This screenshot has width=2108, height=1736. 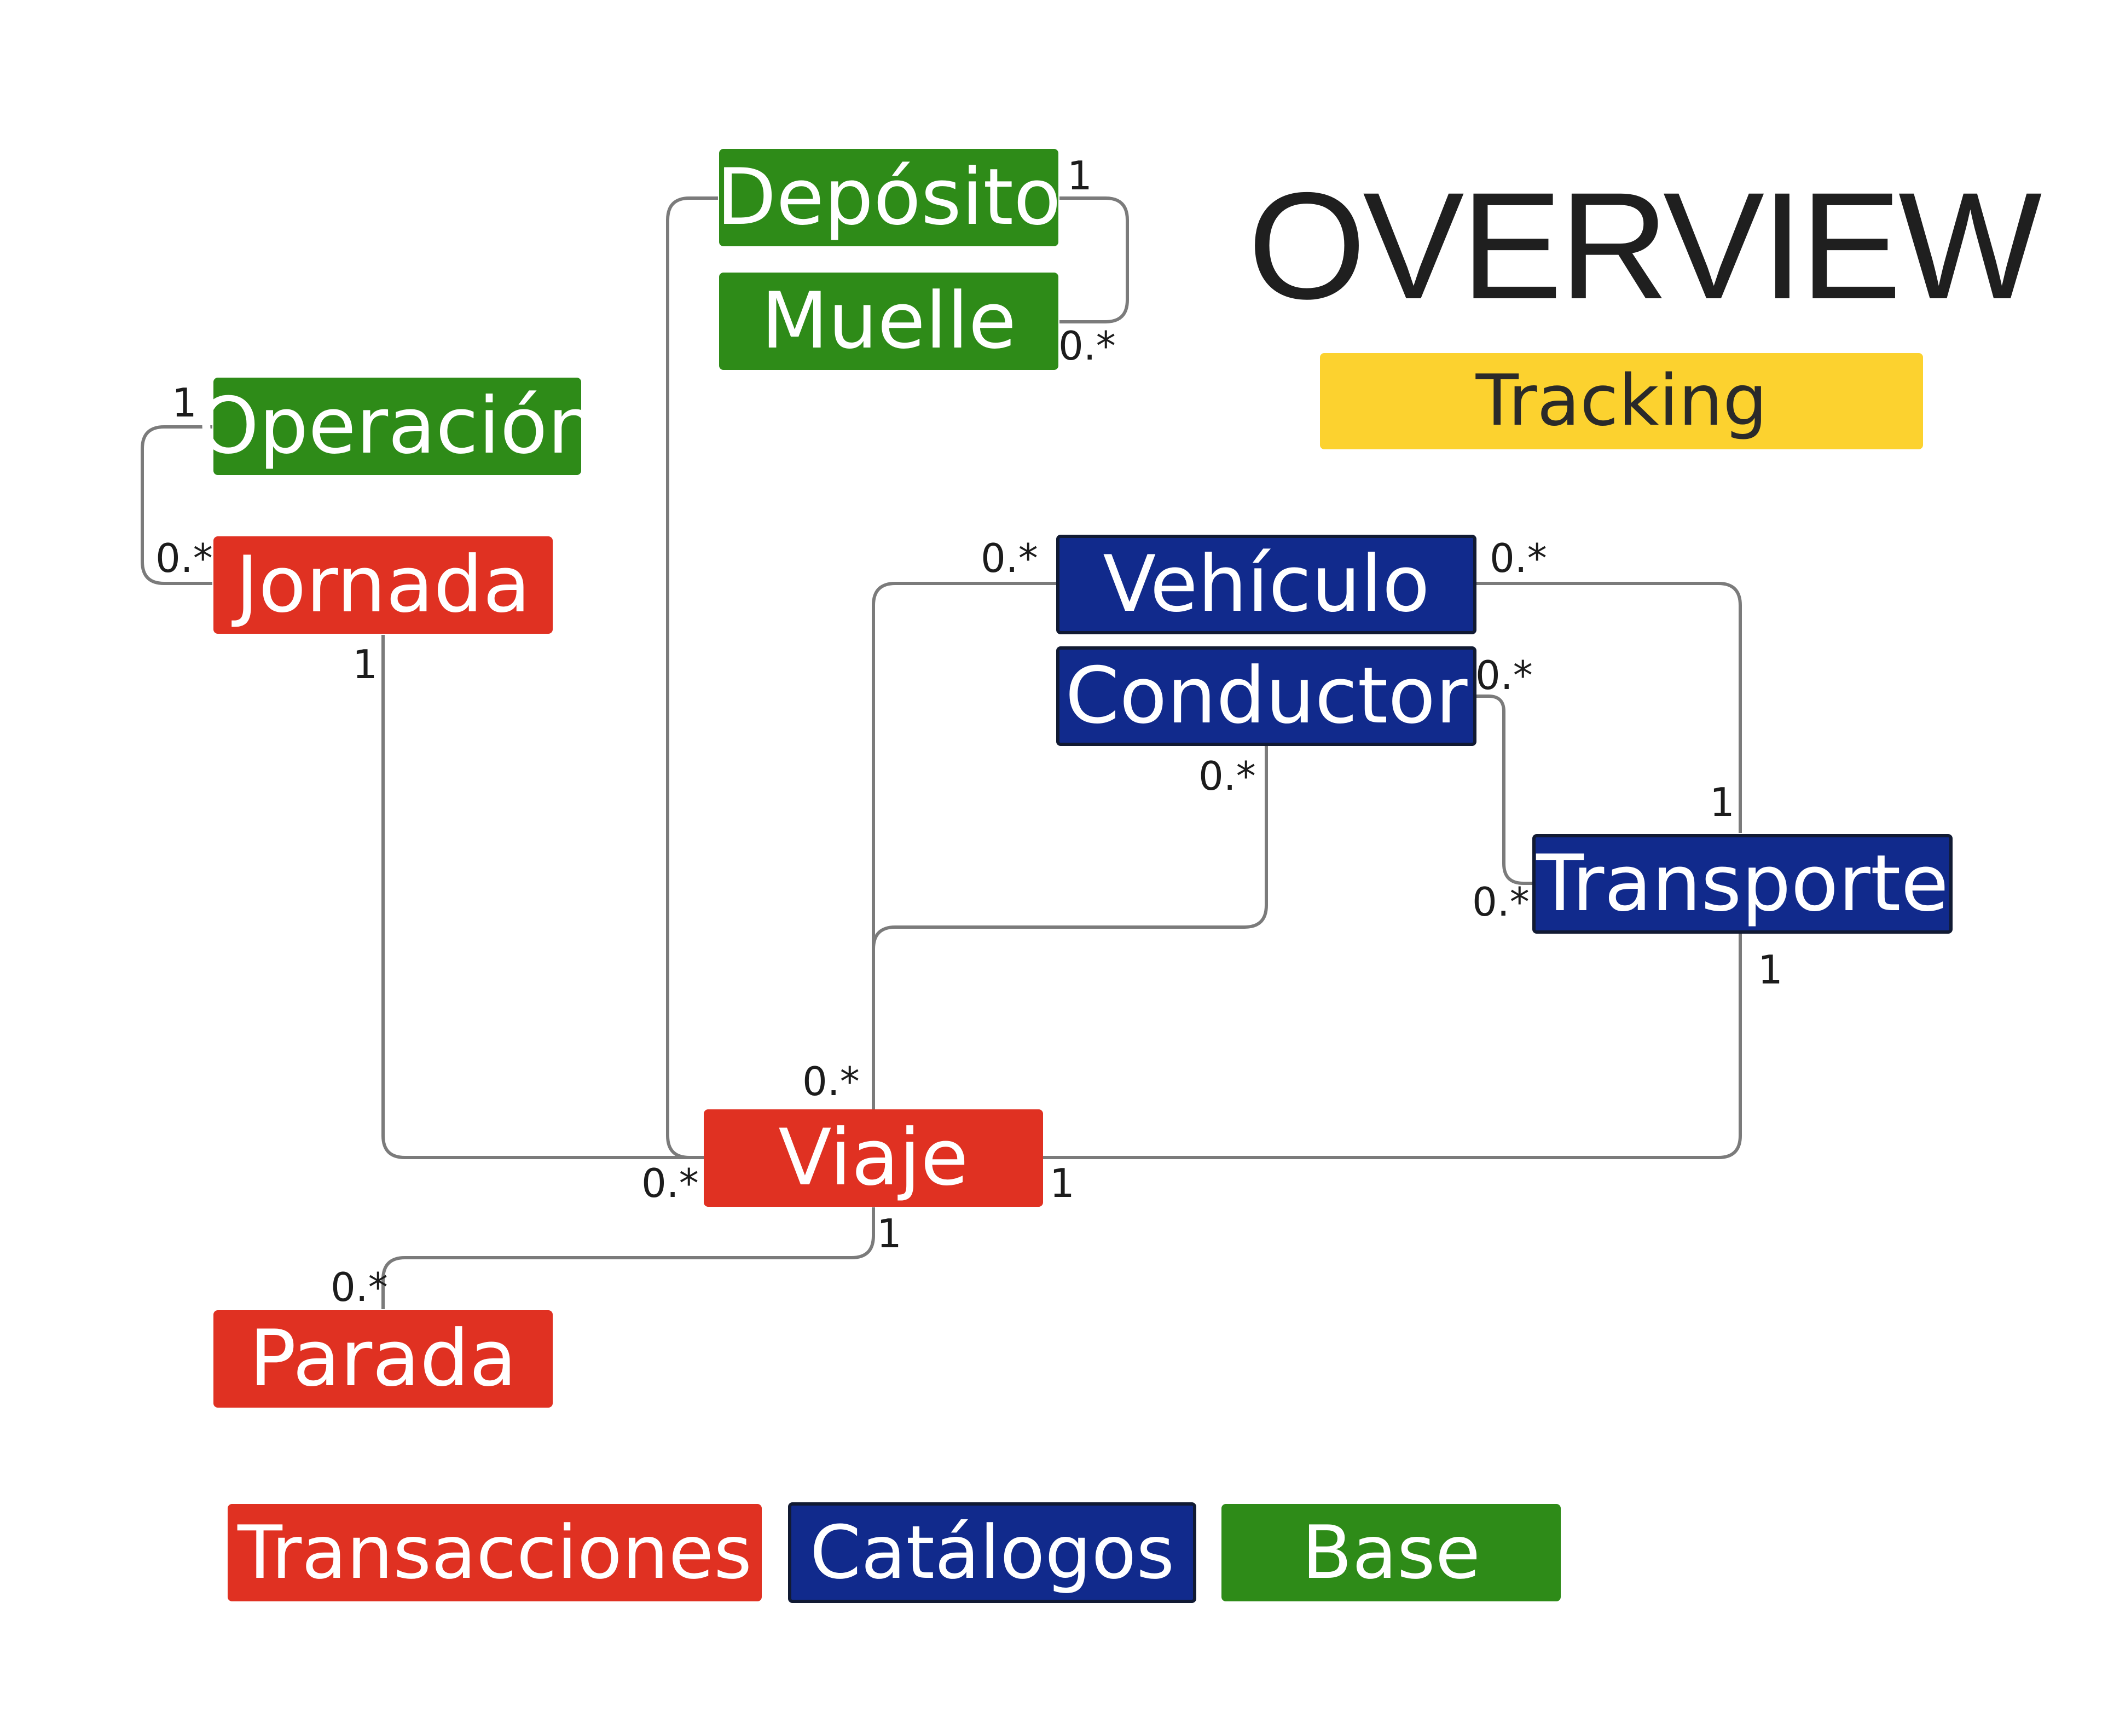 What do you see at coordinates (1062, 1183) in the screenshot?
I see `mult-viaje-right-one: 1` at bounding box center [1062, 1183].